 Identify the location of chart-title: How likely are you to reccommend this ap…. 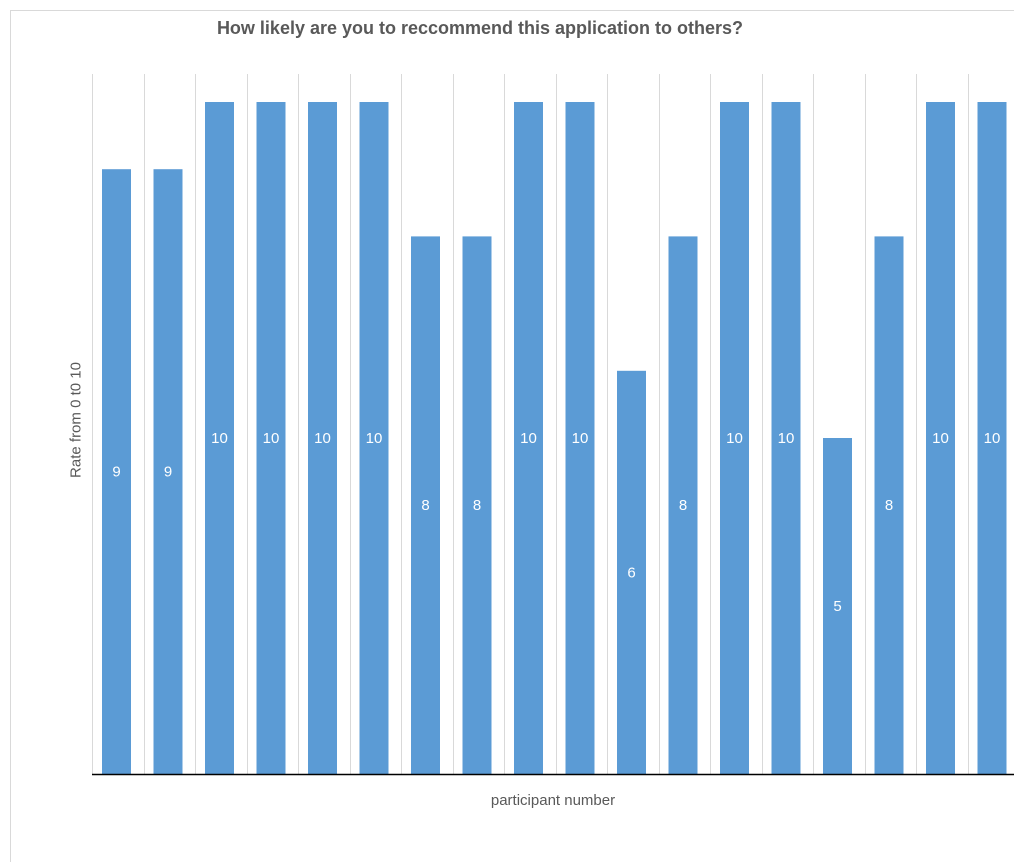
(480, 28).